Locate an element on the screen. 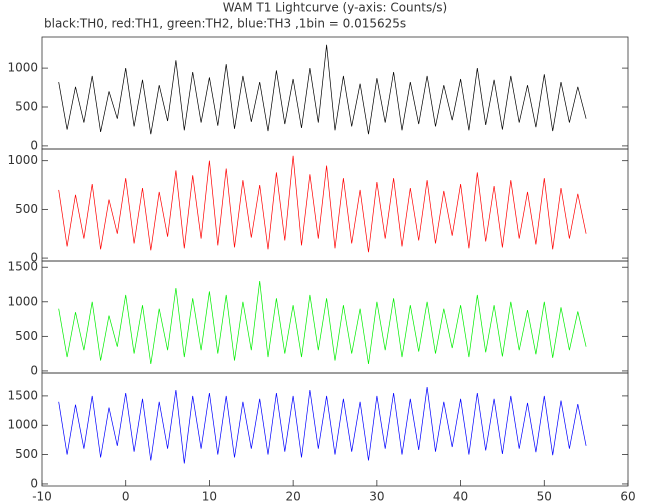 The width and height of the screenshot is (656, 504). x-tick-label: 20 is located at coordinates (293, 497).